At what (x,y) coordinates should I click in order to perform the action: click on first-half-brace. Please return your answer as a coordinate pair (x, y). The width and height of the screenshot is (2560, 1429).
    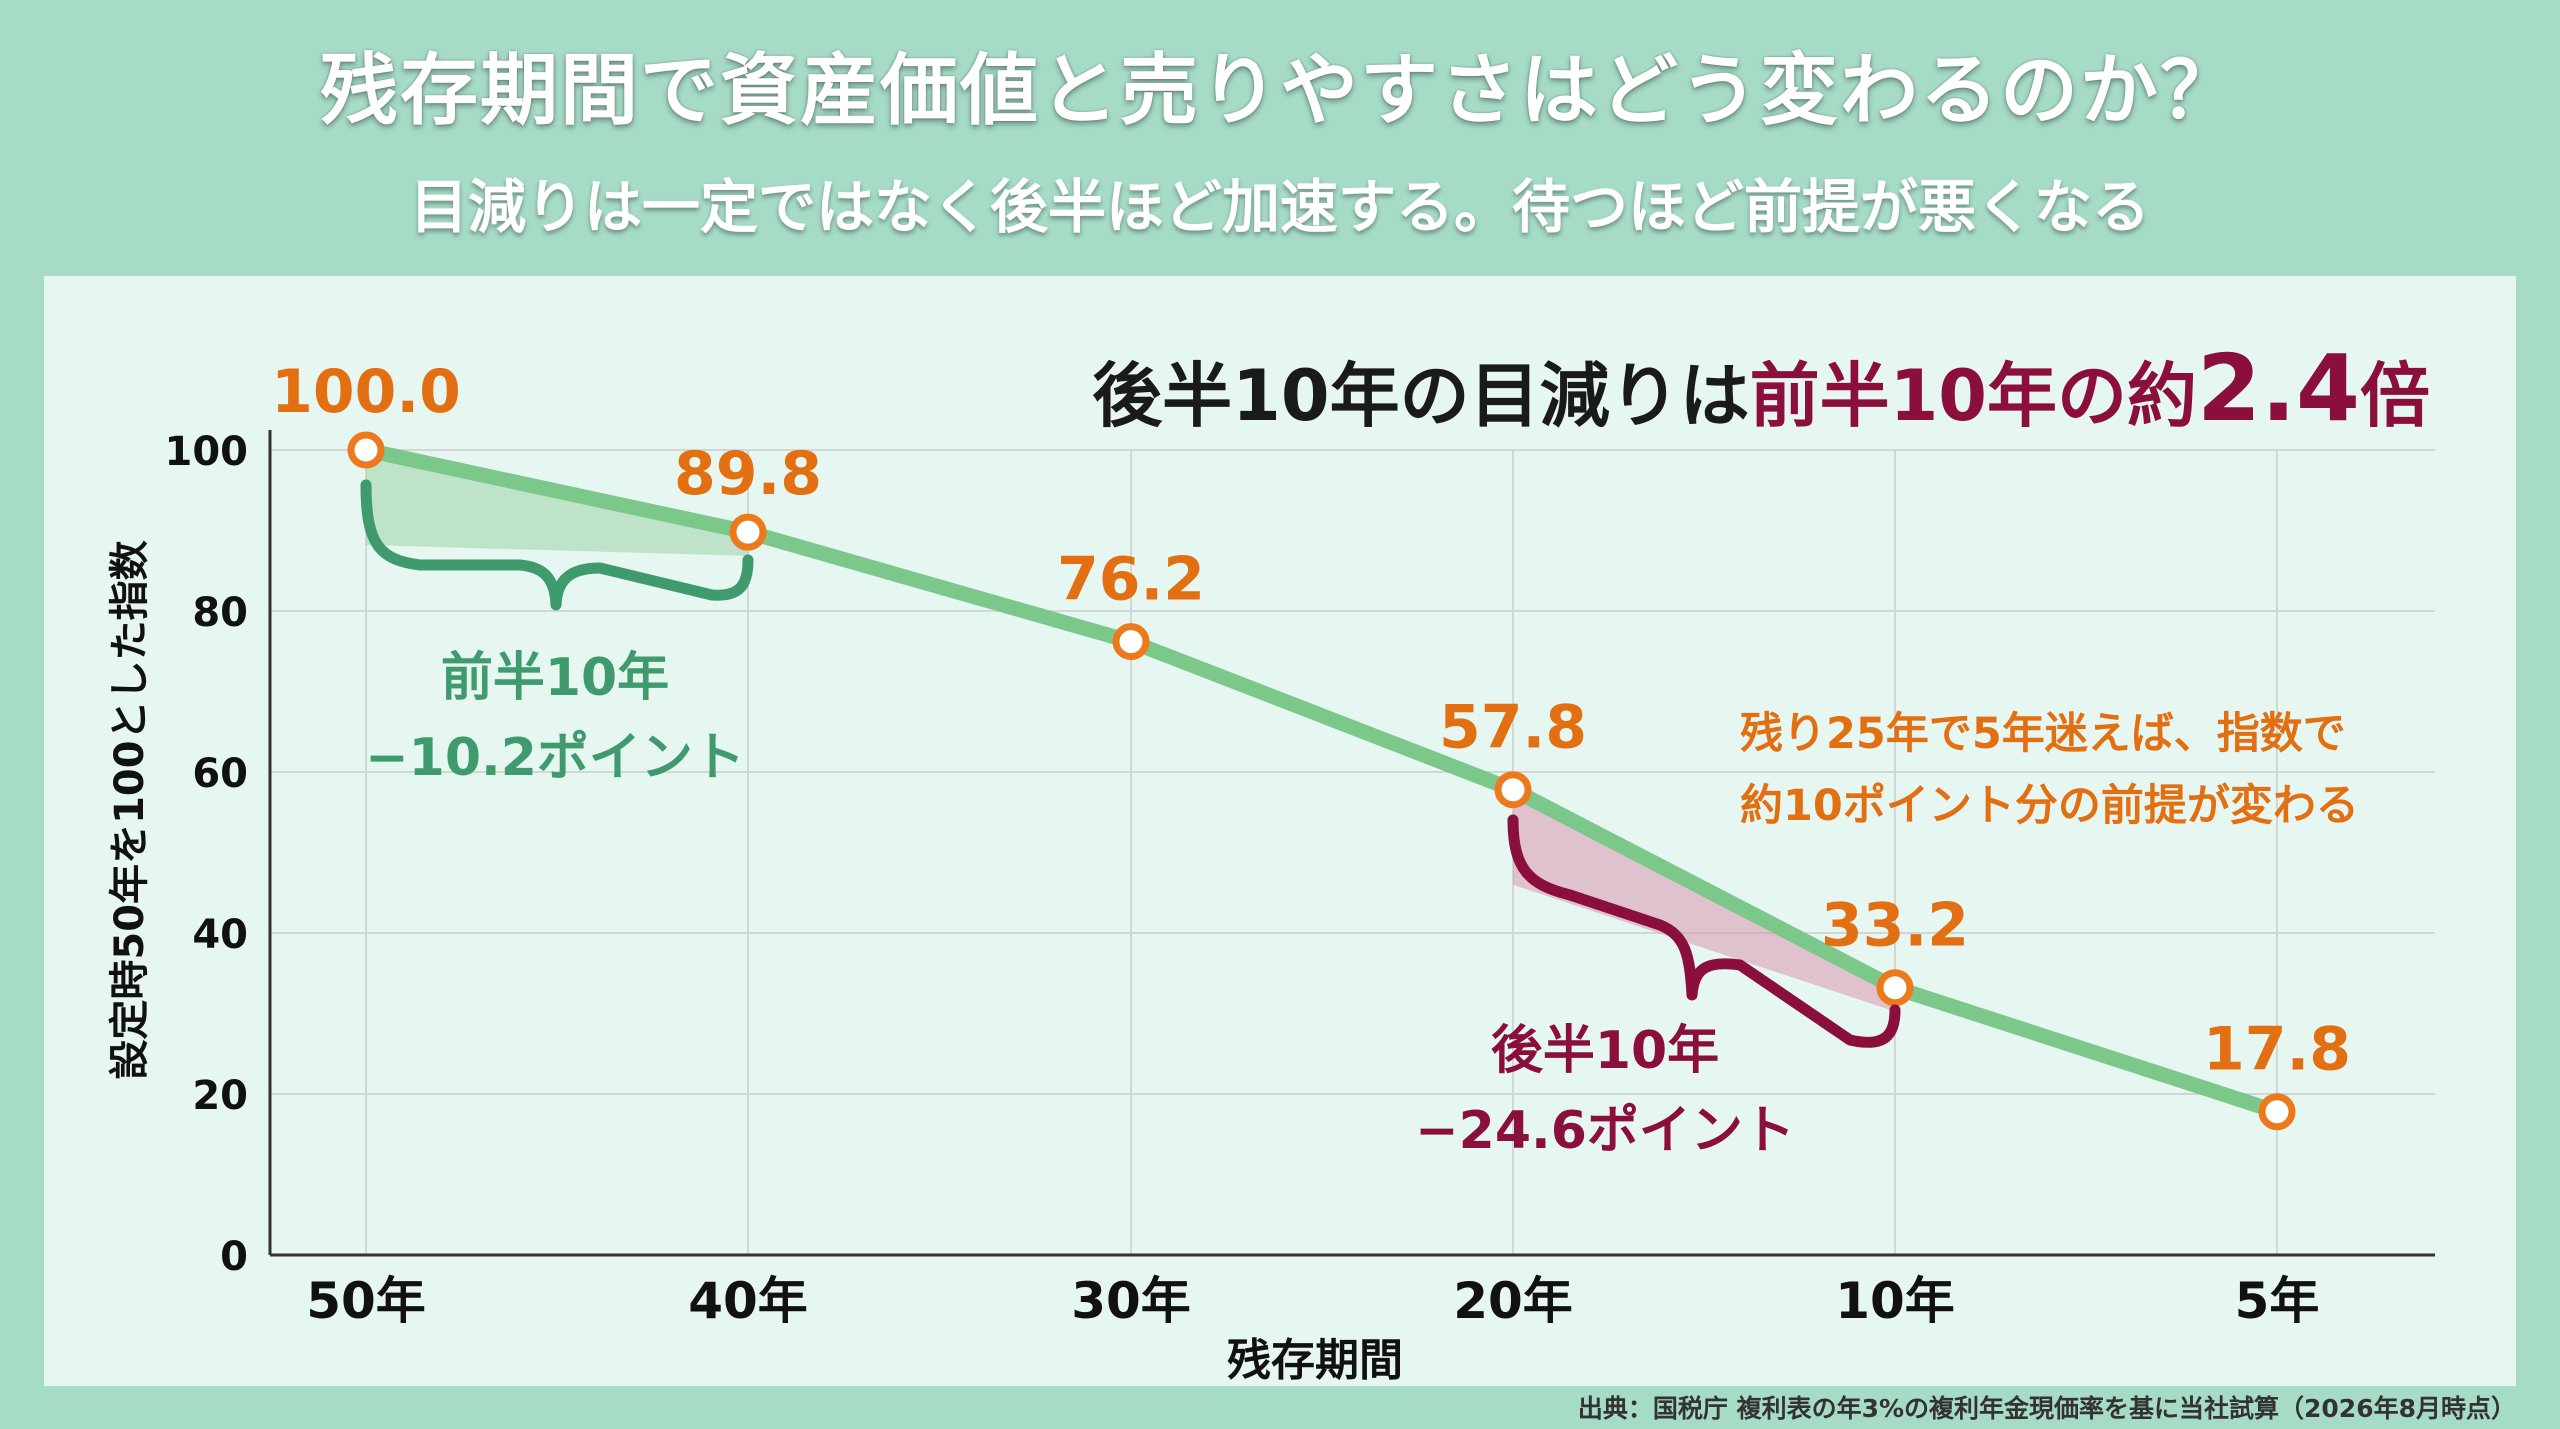
    Looking at the image, I should click on (557, 545).